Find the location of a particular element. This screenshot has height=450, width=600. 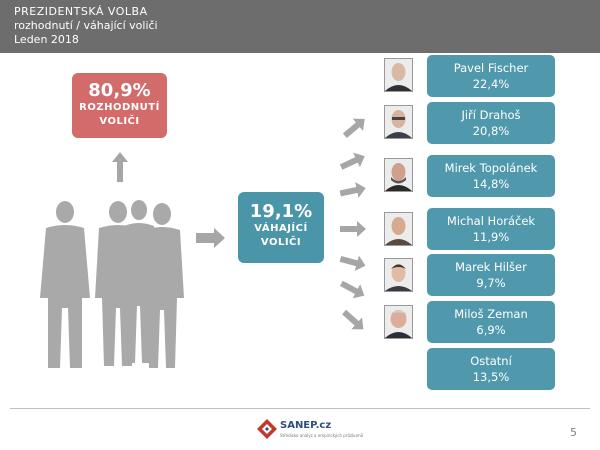

arrow-right-icon is located at coordinates (210, 238).